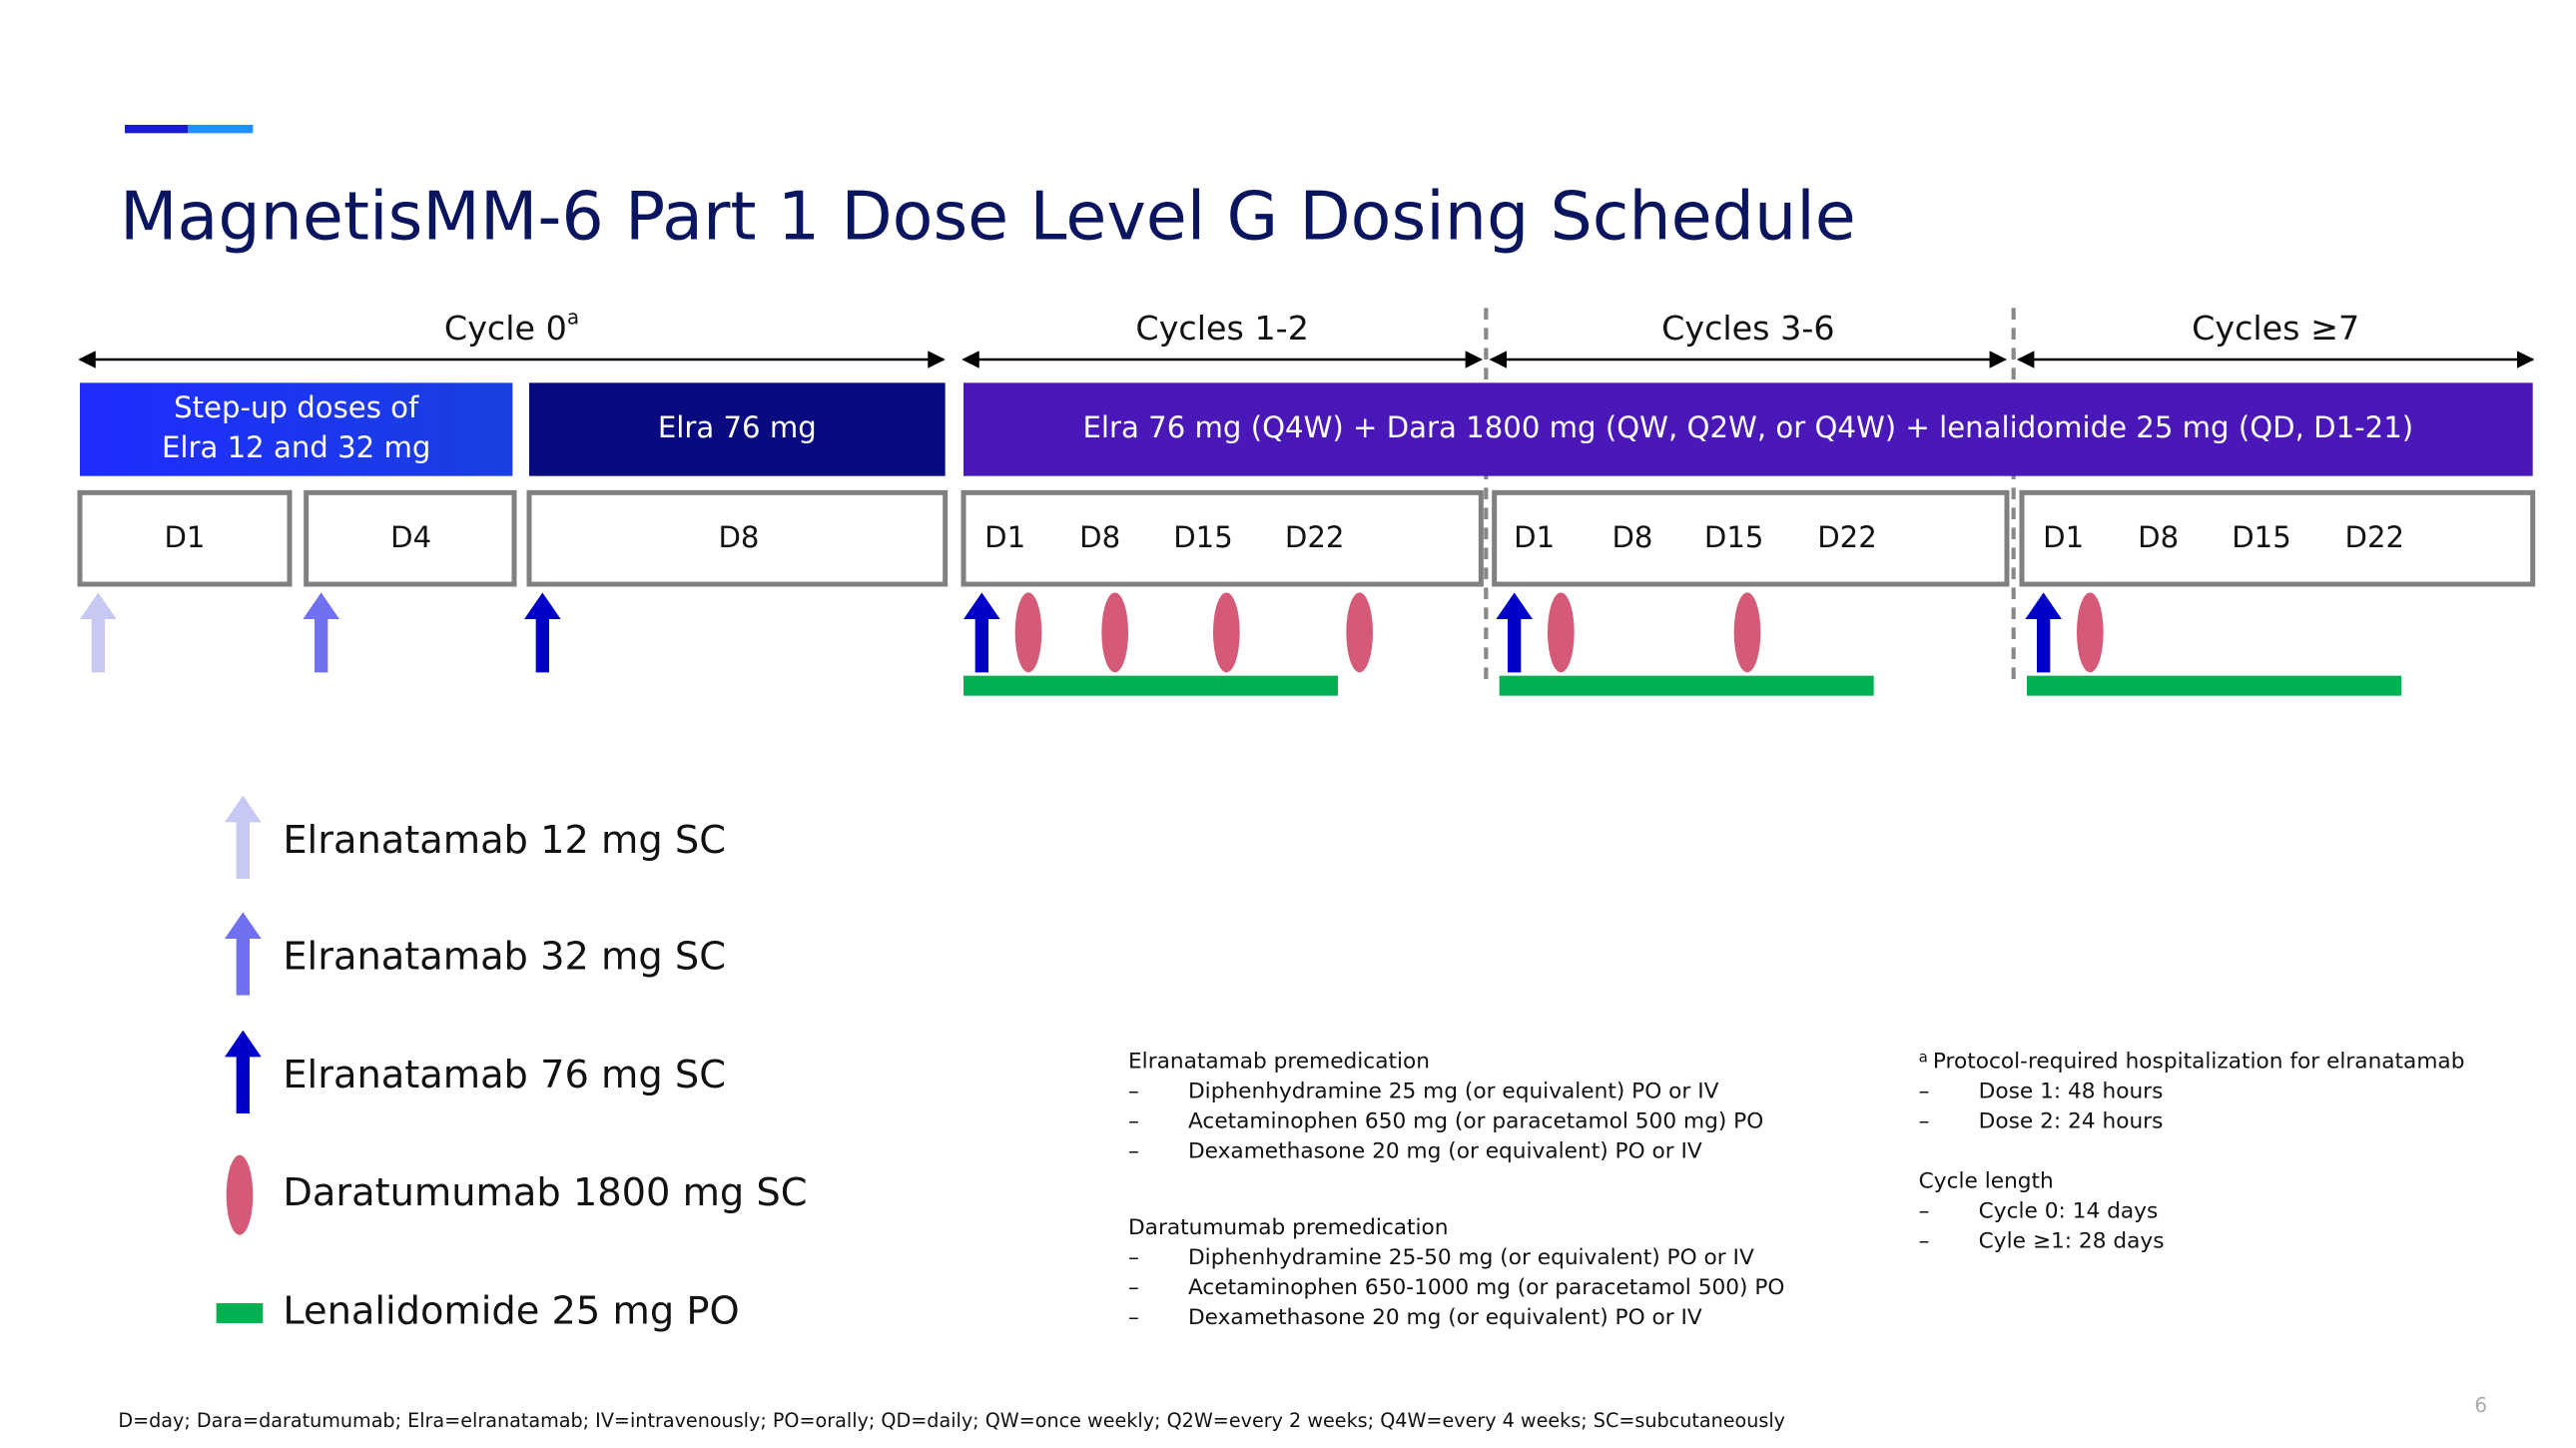 The width and height of the screenshot is (2576, 1448). I want to click on day-label: D4, so click(410, 537).